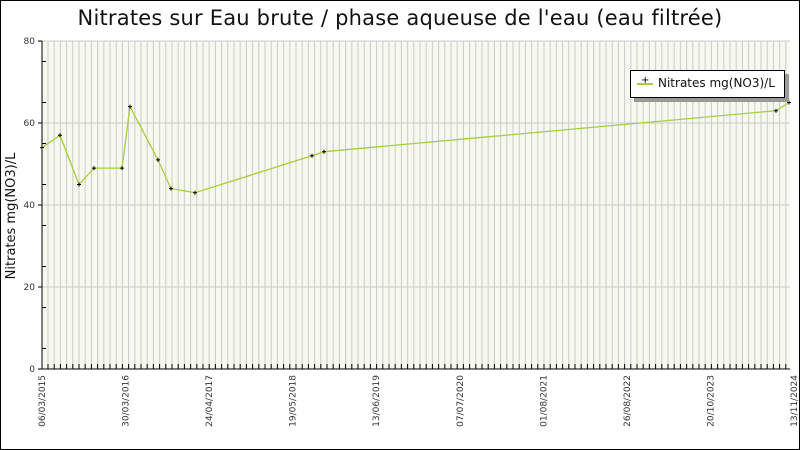 This screenshot has height=450, width=800. Describe the element at coordinates (32, 370) in the screenshot. I see `y-tick-label: 0` at that location.